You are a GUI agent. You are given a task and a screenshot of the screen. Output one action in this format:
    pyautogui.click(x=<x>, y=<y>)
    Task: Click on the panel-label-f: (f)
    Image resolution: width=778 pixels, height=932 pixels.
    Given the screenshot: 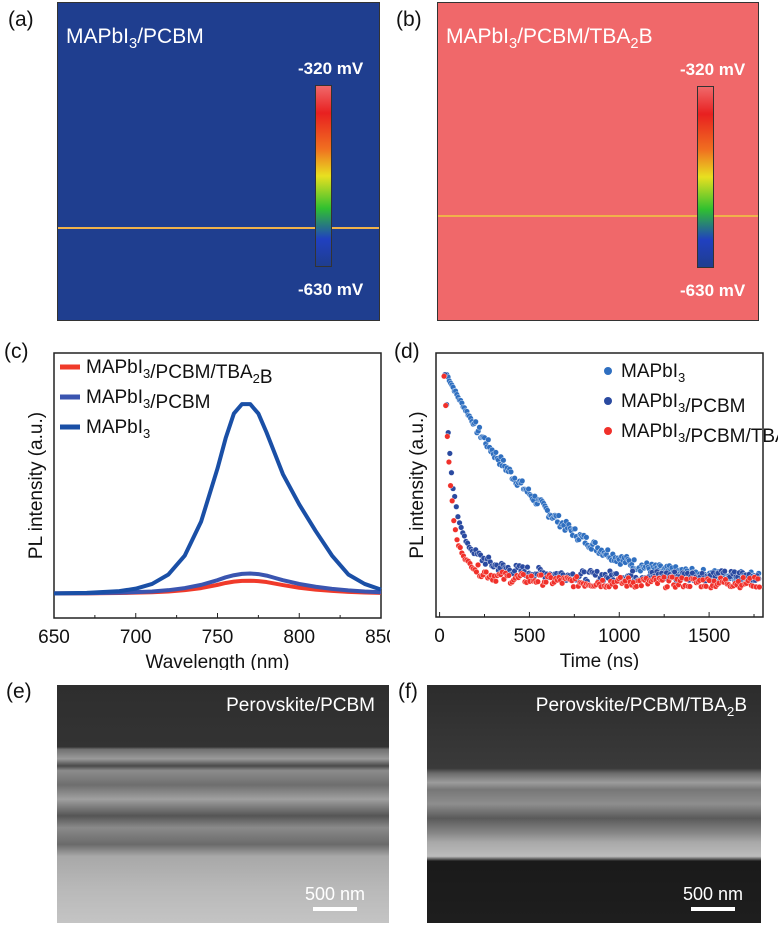 What is the action you would take?
    pyautogui.click(x=408, y=691)
    